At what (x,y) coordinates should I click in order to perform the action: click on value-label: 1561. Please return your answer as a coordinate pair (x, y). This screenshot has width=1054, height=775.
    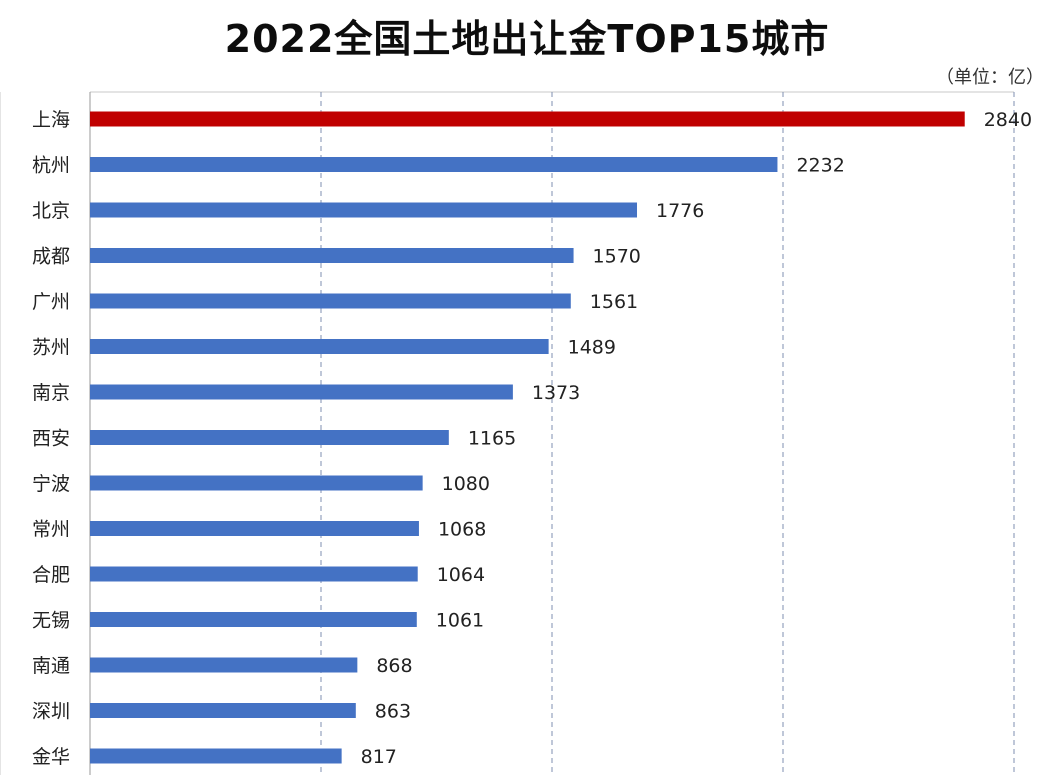
    Looking at the image, I should click on (614, 302).